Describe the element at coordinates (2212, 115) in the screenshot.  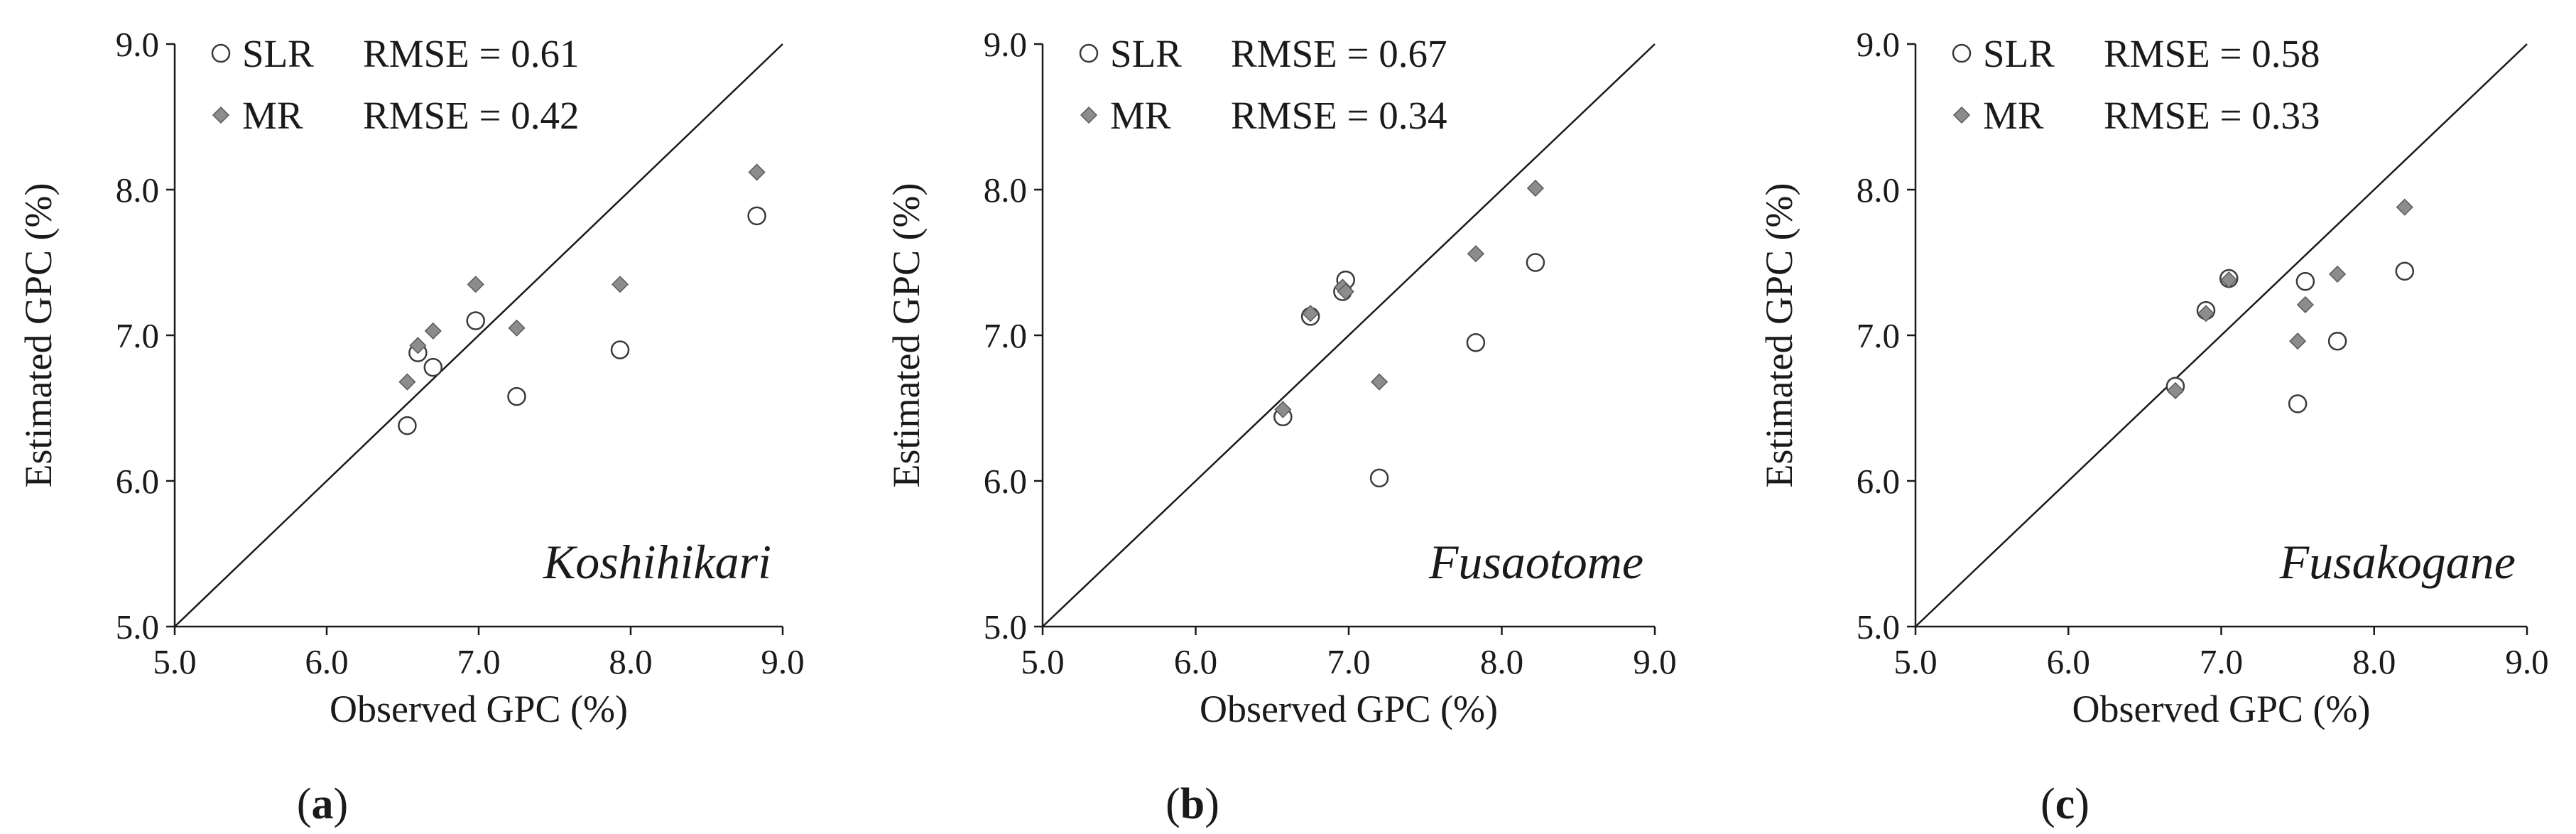
I see `legend-rmse-value: RMSE = 0.33` at that location.